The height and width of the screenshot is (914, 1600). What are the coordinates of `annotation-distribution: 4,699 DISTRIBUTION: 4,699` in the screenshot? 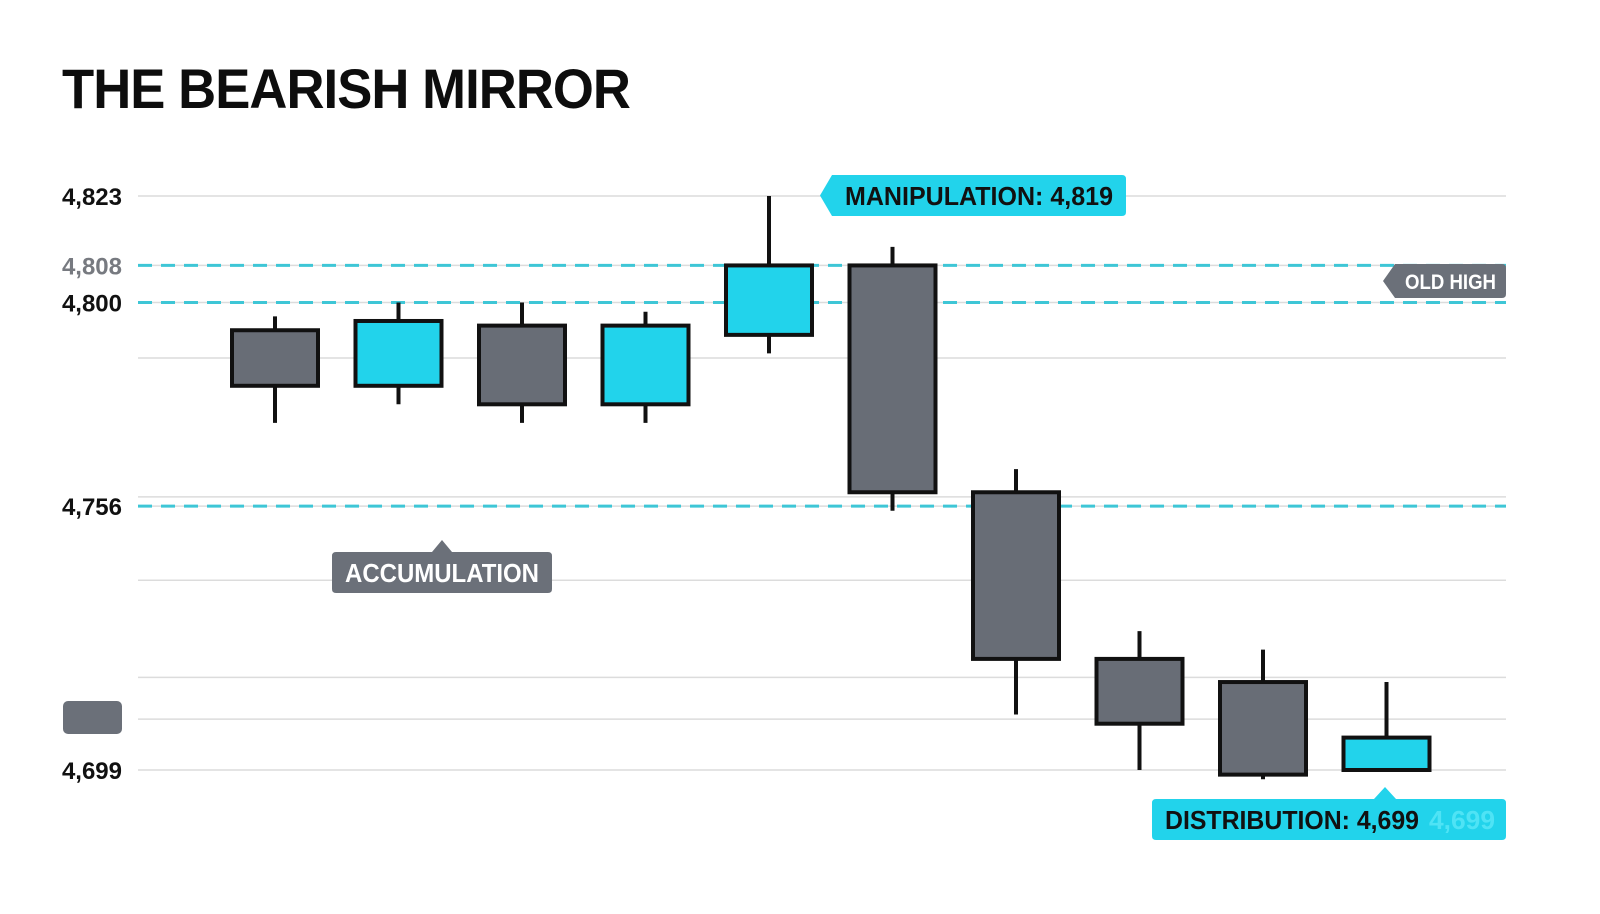 It's located at (1329, 813).